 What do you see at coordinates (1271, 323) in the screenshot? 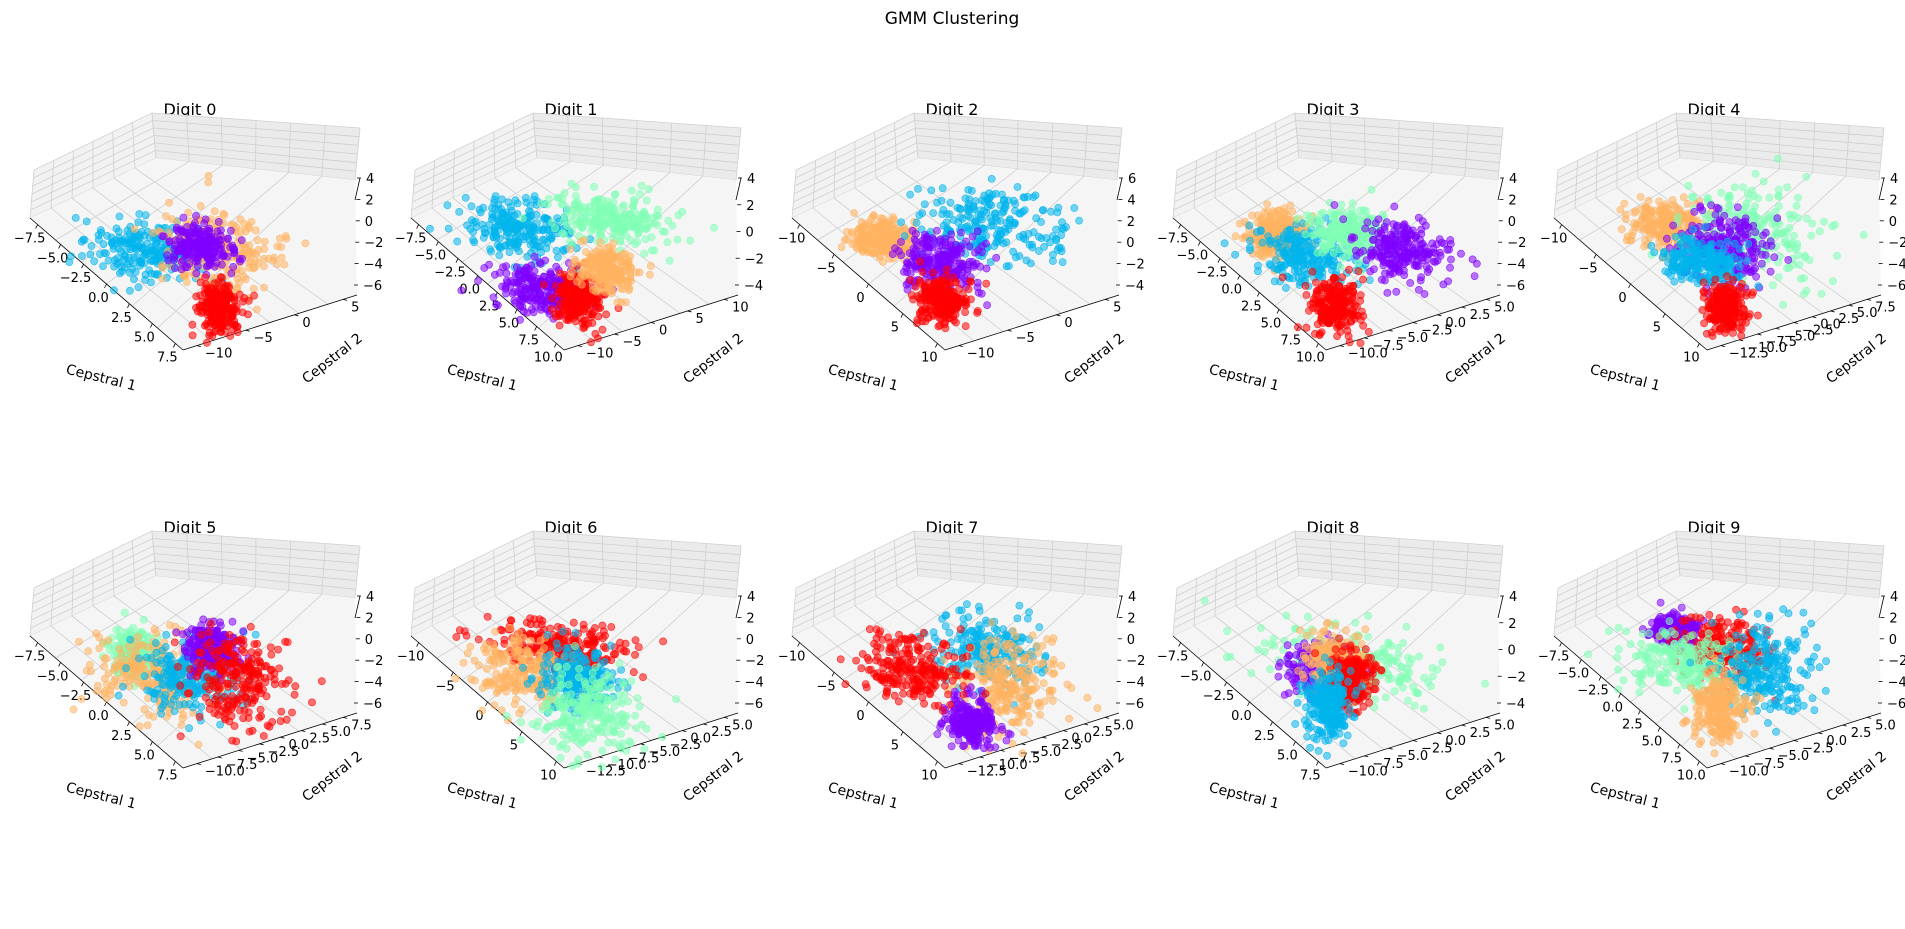
I see `x-tick-label: 5.0` at bounding box center [1271, 323].